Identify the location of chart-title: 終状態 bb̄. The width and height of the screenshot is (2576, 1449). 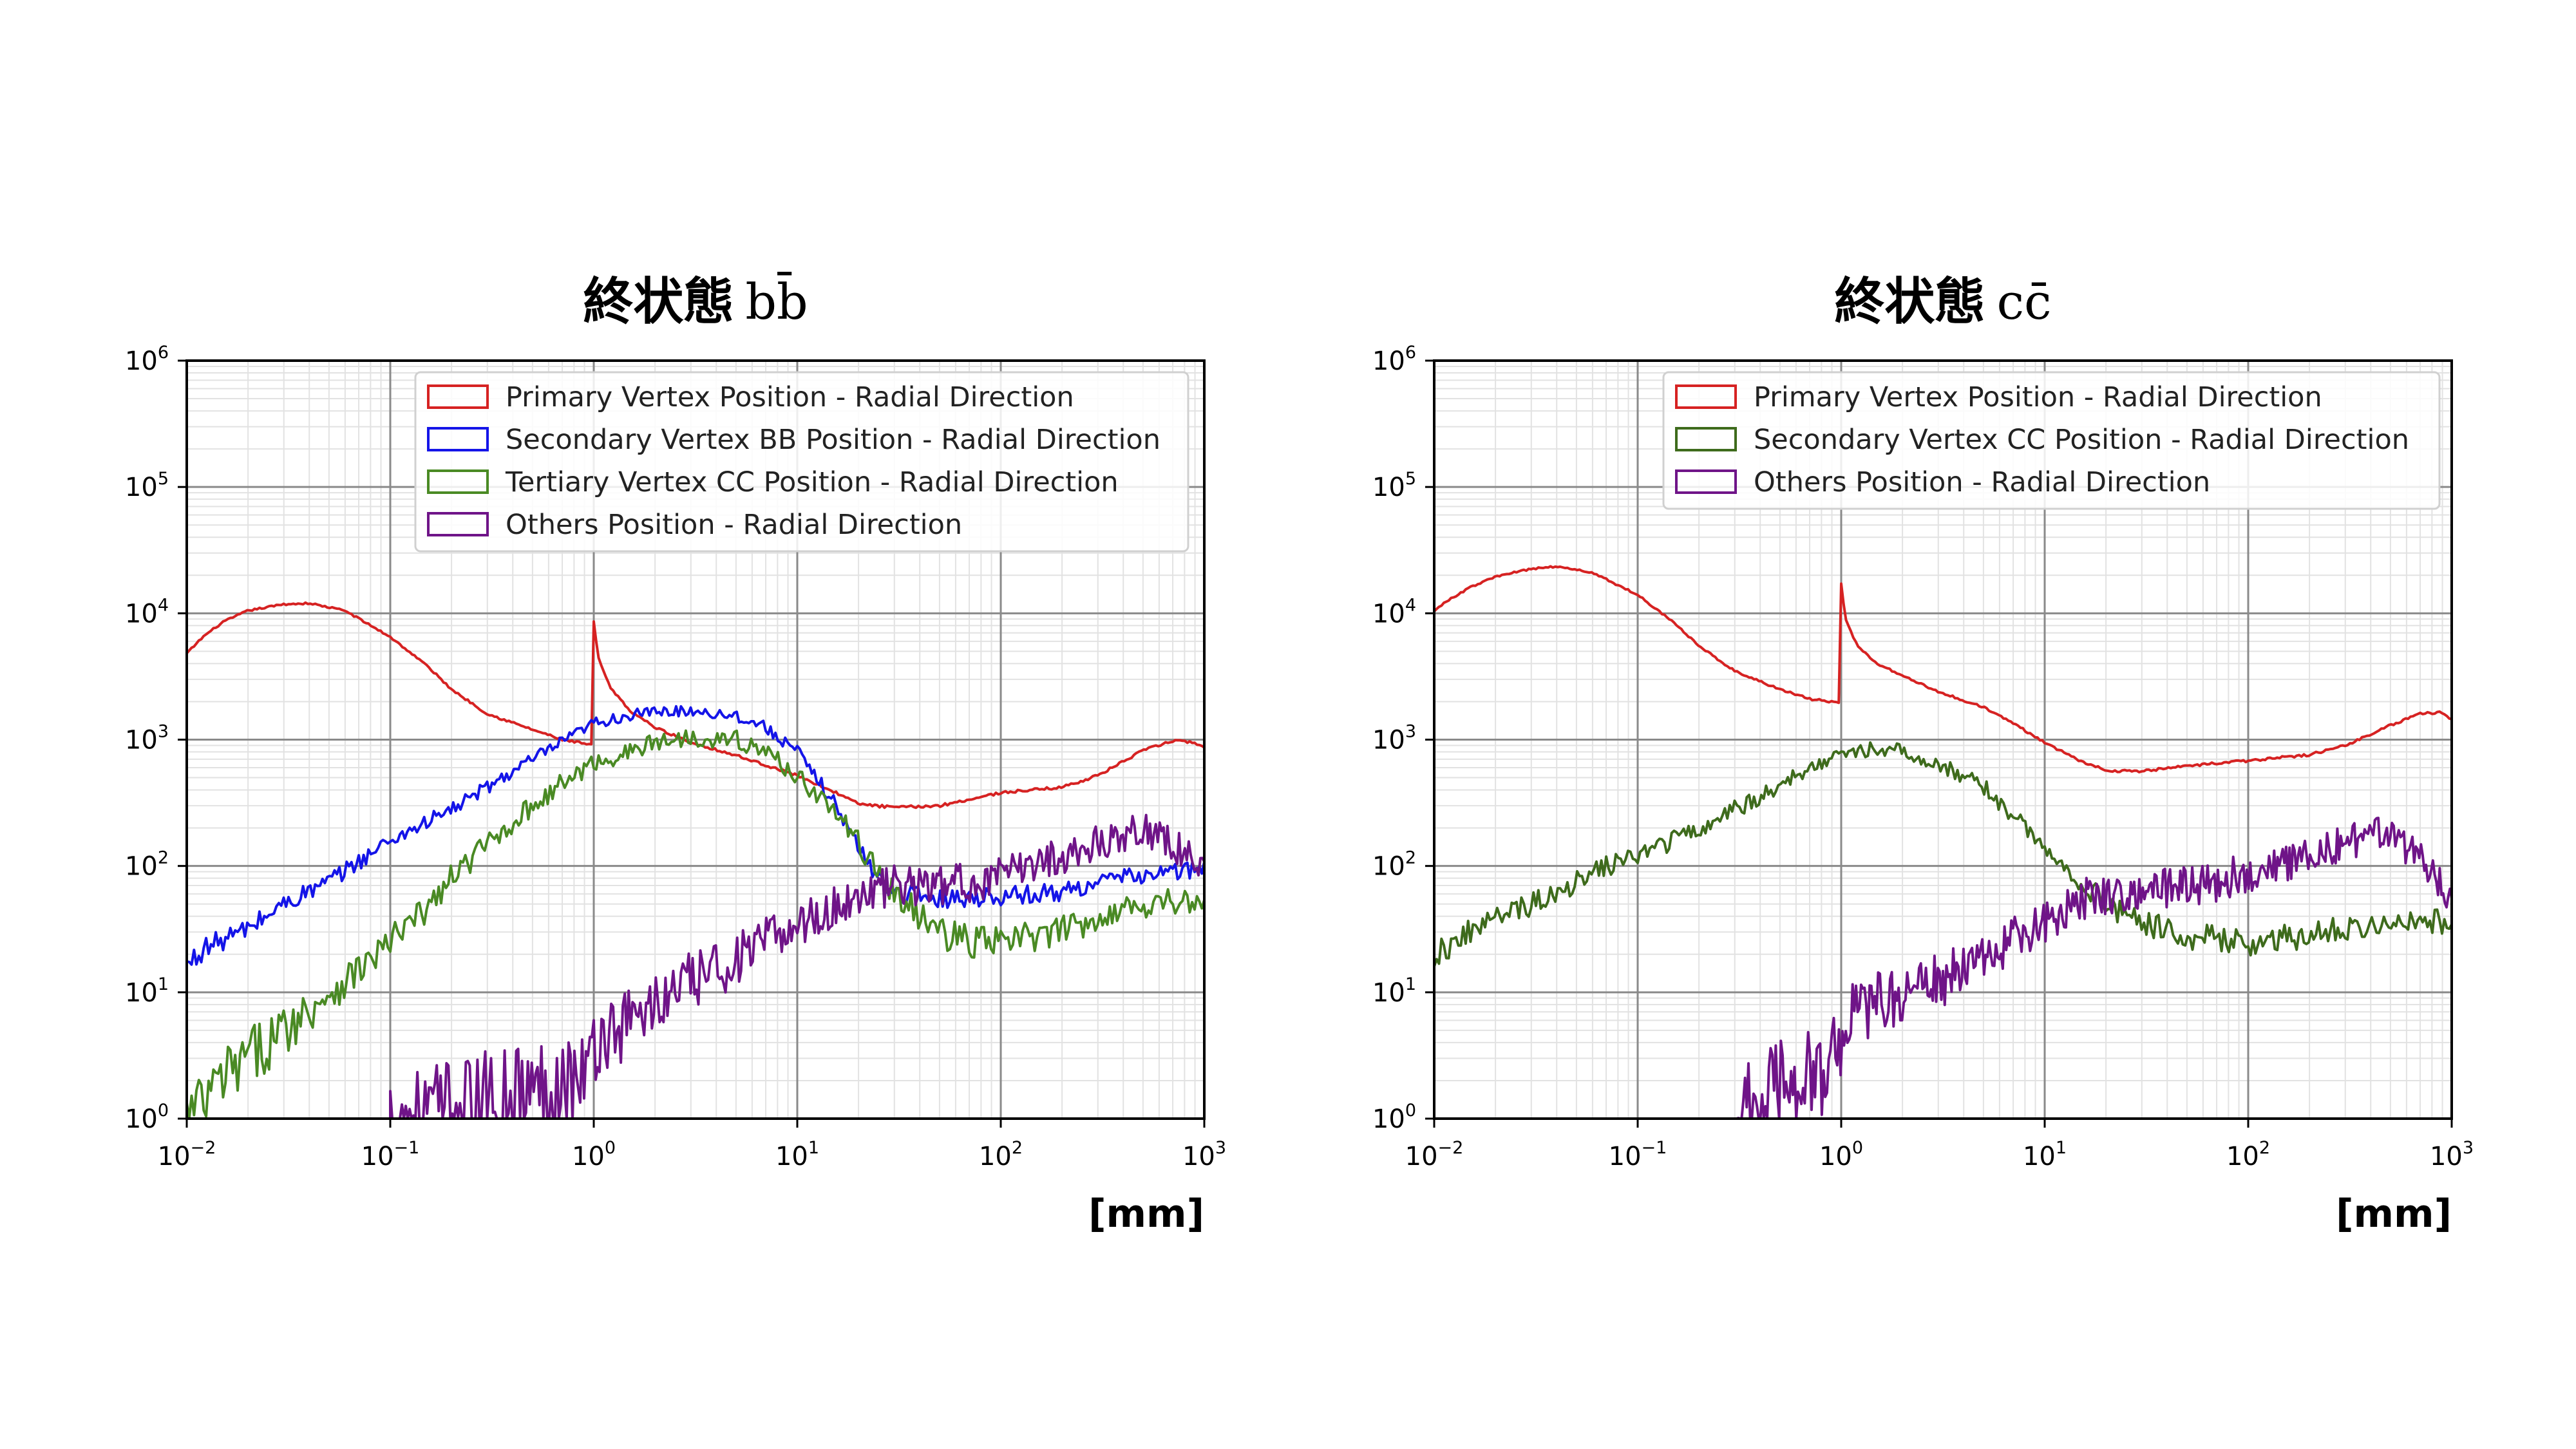
(695, 301).